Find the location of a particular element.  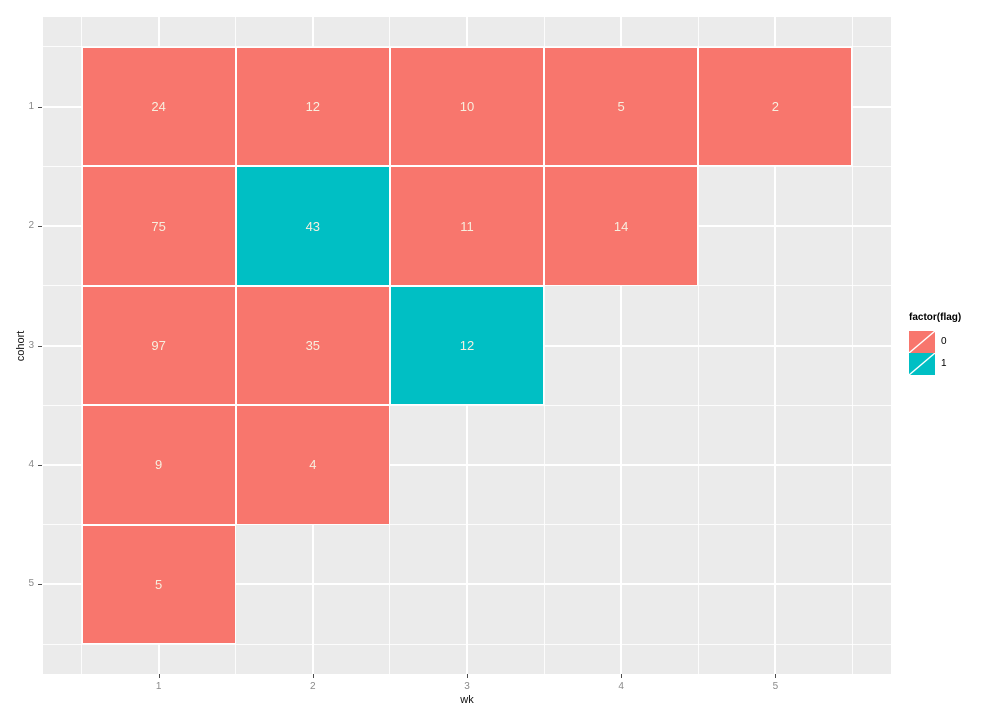

tile-wk2-cohort1: 12 is located at coordinates (312, 106).